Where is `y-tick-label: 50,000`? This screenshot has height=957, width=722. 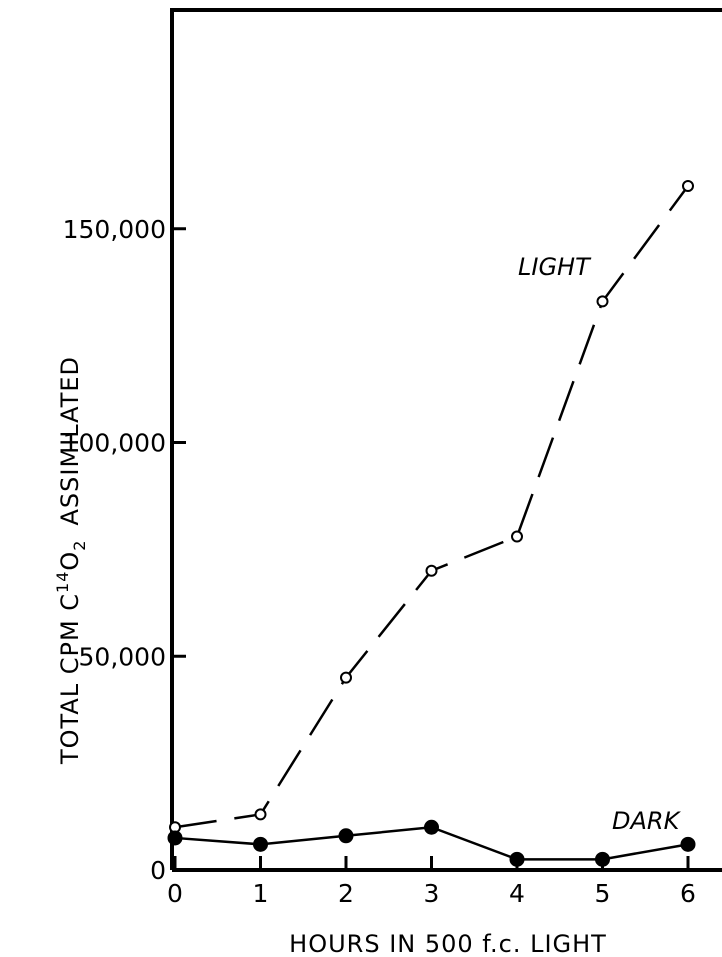
y-tick-label: 50,000 is located at coordinates (122, 656).